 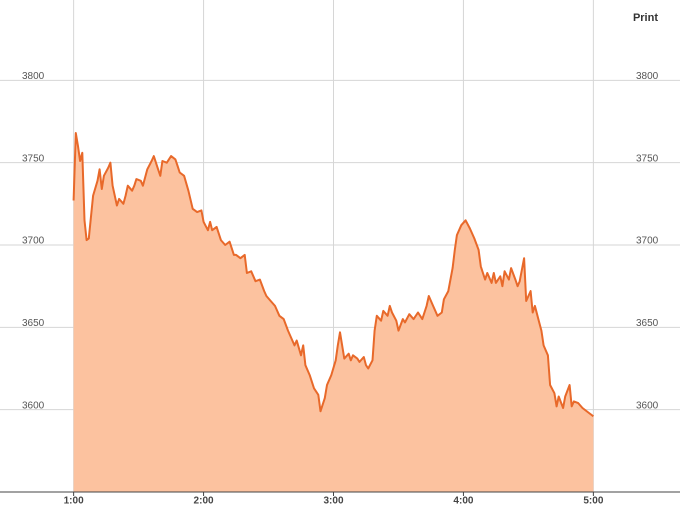 I want to click on x-tick-label: 3:00, so click(x=333, y=501).